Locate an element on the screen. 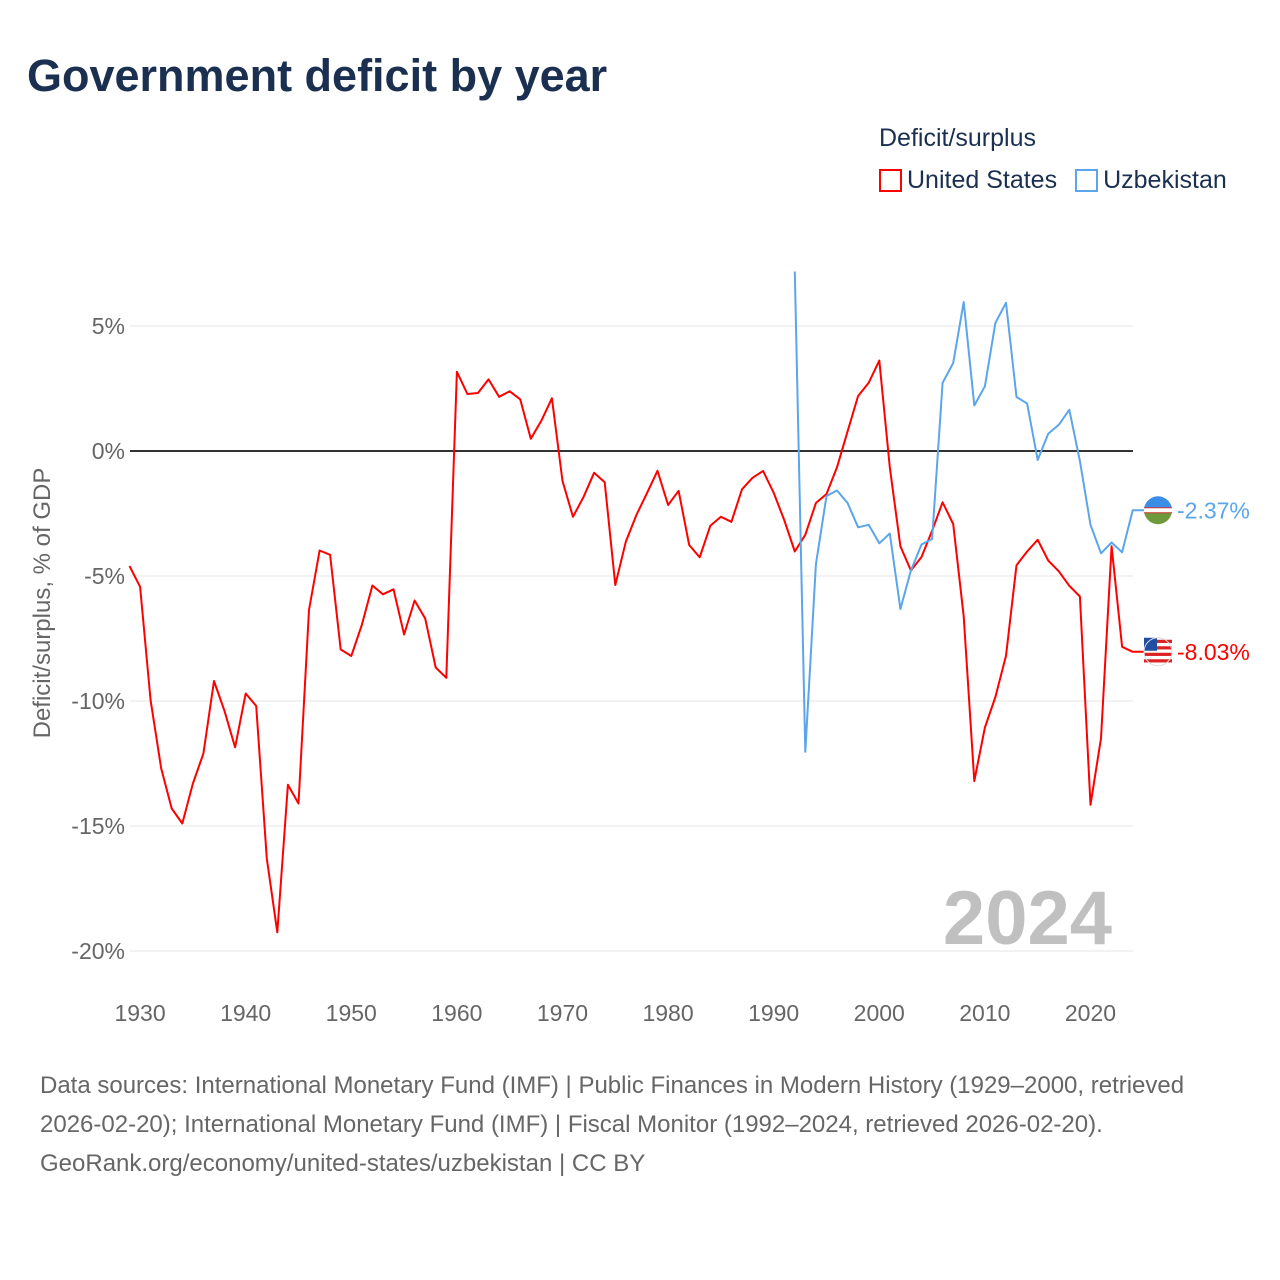 The image size is (1280, 1280). y-tick-label: -5% is located at coordinates (104, 576).